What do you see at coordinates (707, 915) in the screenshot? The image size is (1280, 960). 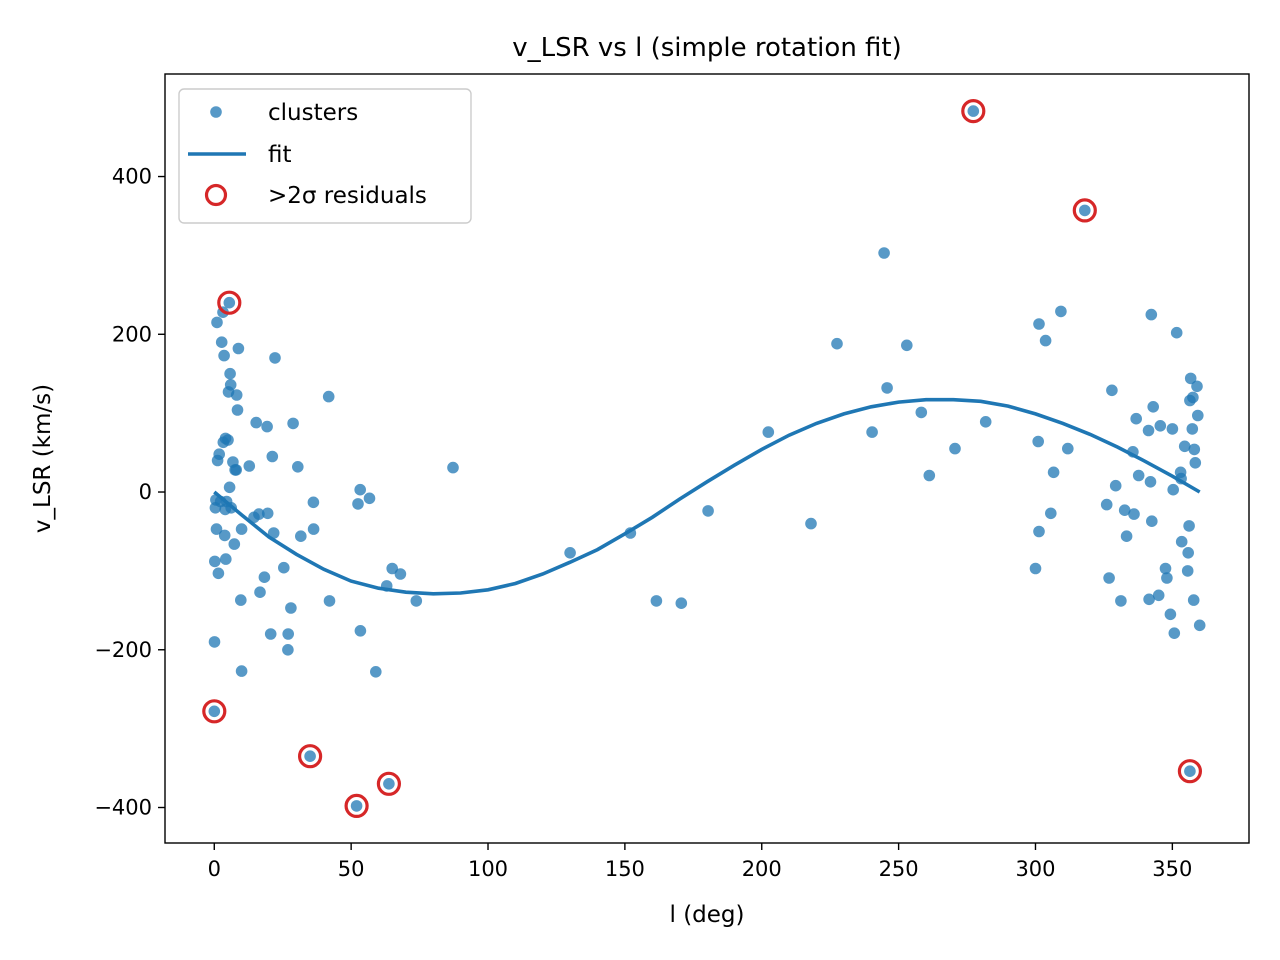 I see `x-axis-label: l (deg)` at bounding box center [707, 915].